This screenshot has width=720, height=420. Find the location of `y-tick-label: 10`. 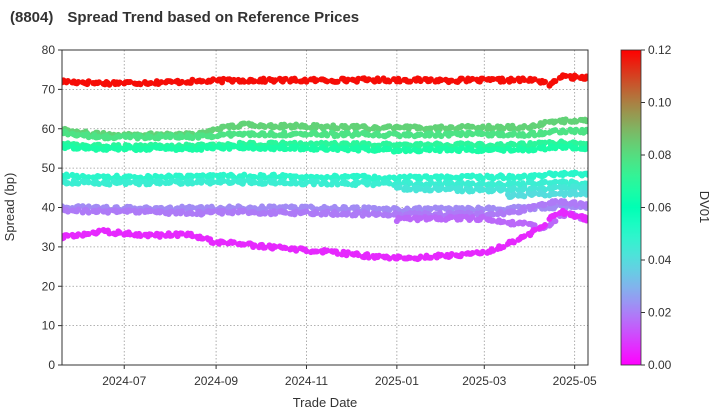

y-tick-label: 10 is located at coordinates (49, 326).